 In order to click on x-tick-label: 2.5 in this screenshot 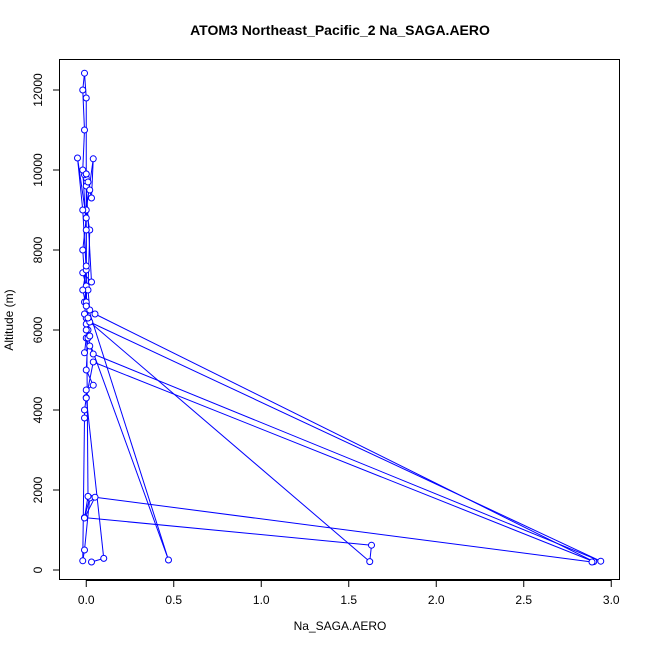, I will do `click(523, 600)`.